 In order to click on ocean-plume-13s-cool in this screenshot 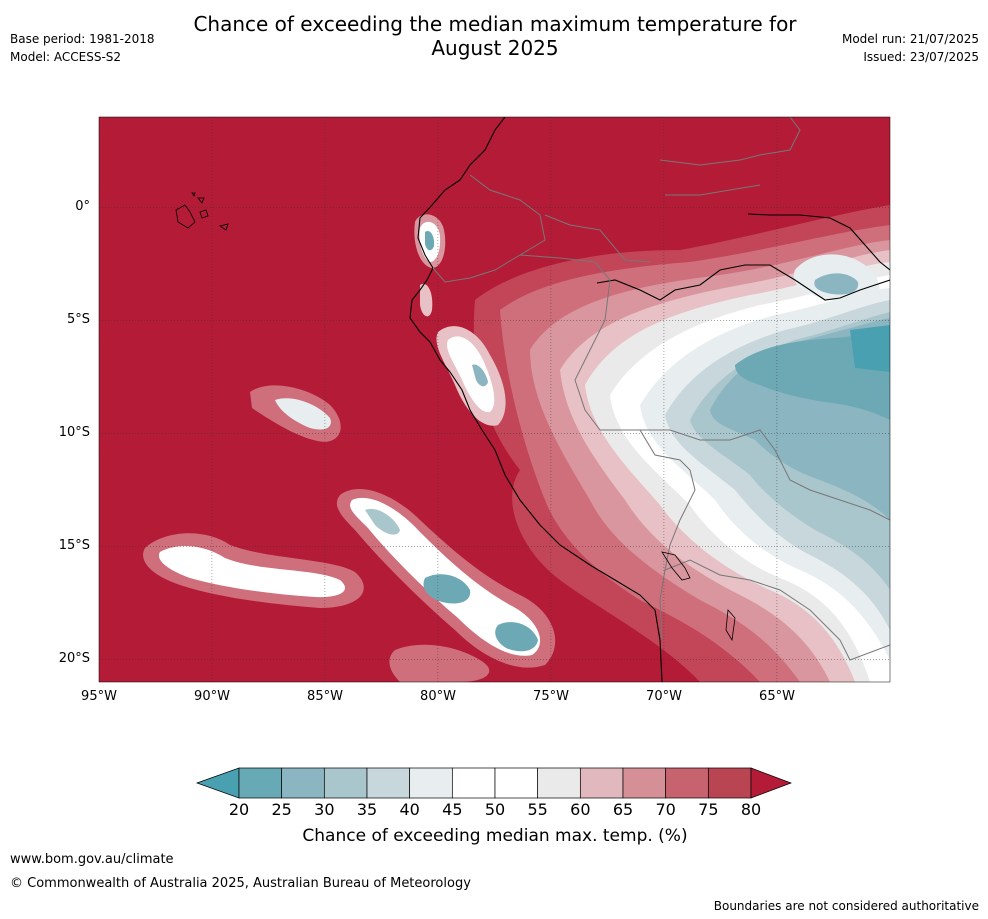, I will do `click(382, 521)`.